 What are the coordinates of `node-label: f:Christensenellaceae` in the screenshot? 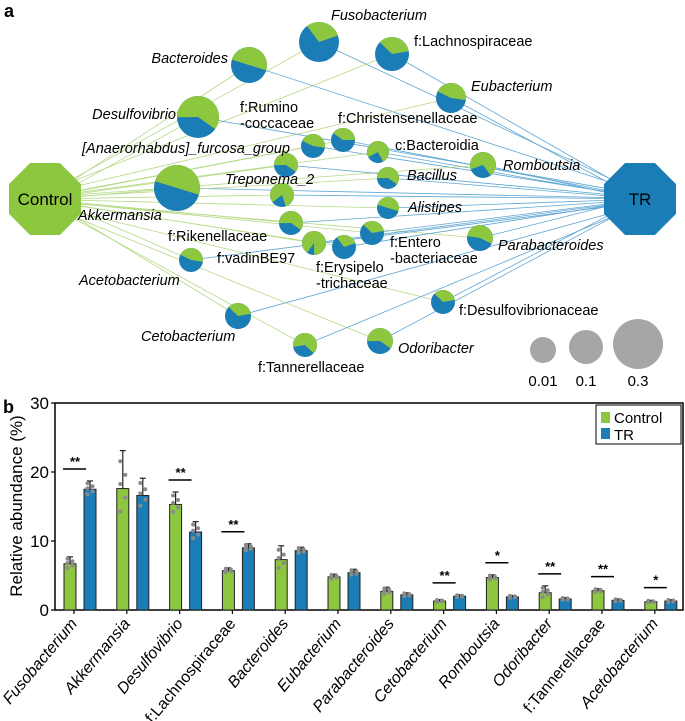 It's located at (407, 119).